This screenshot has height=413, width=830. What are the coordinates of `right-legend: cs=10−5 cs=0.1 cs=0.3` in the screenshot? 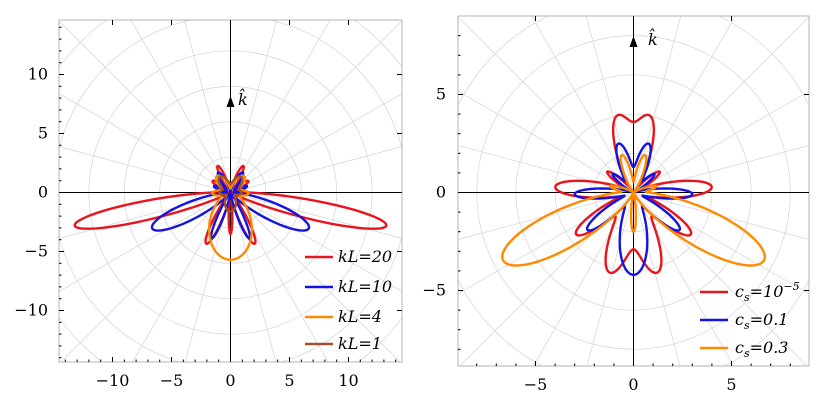 It's located at (750, 320).